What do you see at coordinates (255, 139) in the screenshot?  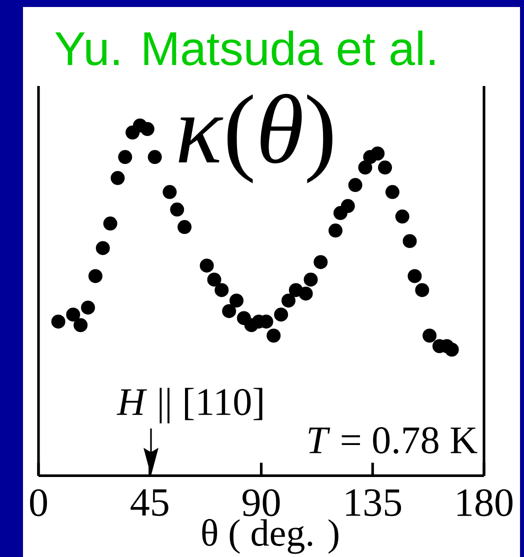 I see `annotation: κ(θ)` at bounding box center [255, 139].